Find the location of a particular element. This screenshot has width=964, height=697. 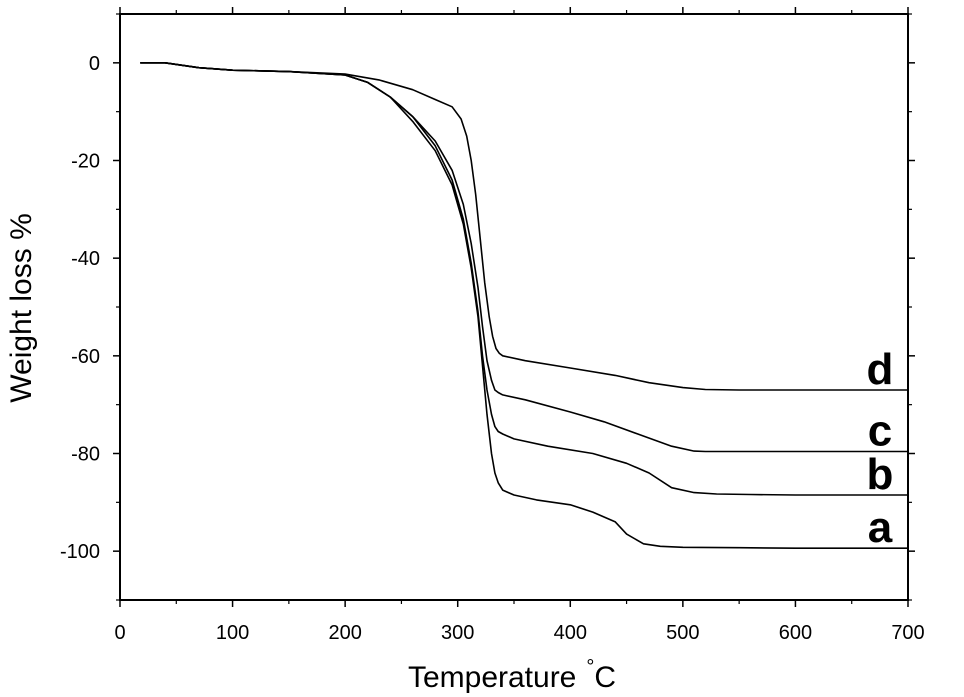

x-tick-label: 200 is located at coordinates (344, 633).